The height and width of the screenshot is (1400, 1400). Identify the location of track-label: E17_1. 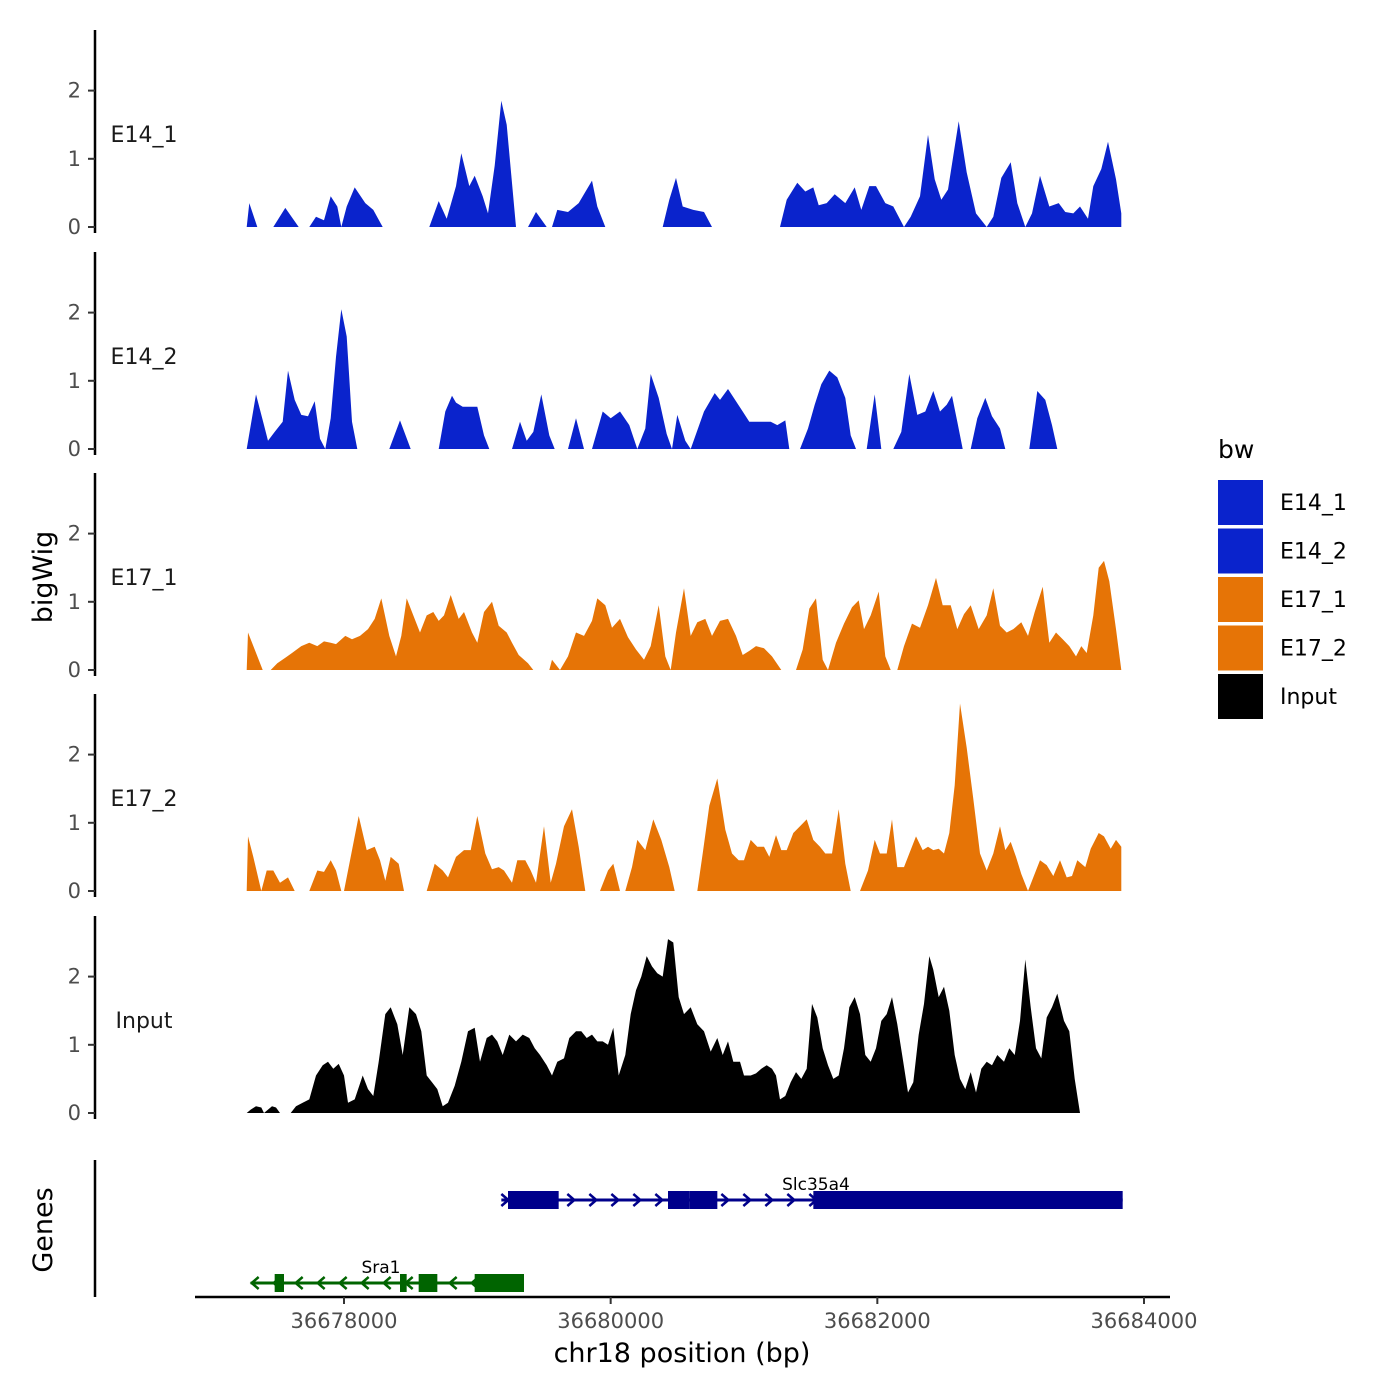
(144, 578).